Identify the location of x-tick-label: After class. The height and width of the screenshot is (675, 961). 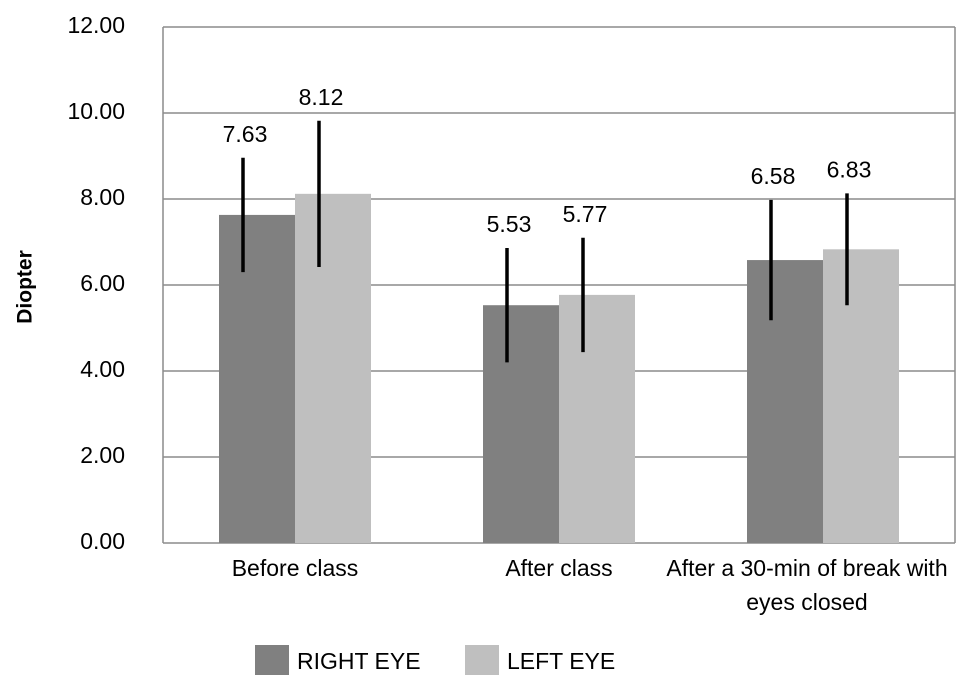
(559, 568).